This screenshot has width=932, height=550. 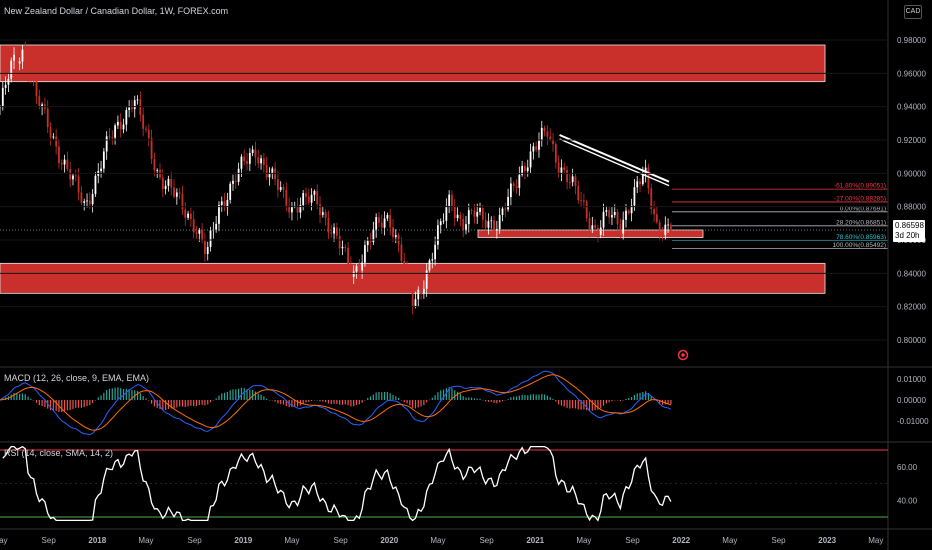 I want to click on currency-button: CAD, so click(x=913, y=12).